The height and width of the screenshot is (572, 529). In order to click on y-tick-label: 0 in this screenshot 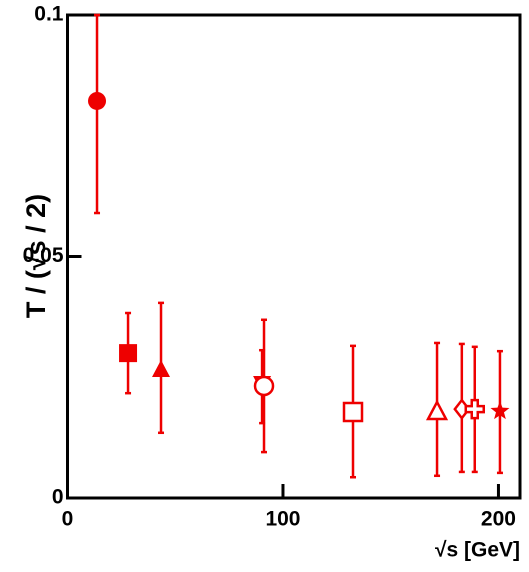, I will do `click(58, 497)`.